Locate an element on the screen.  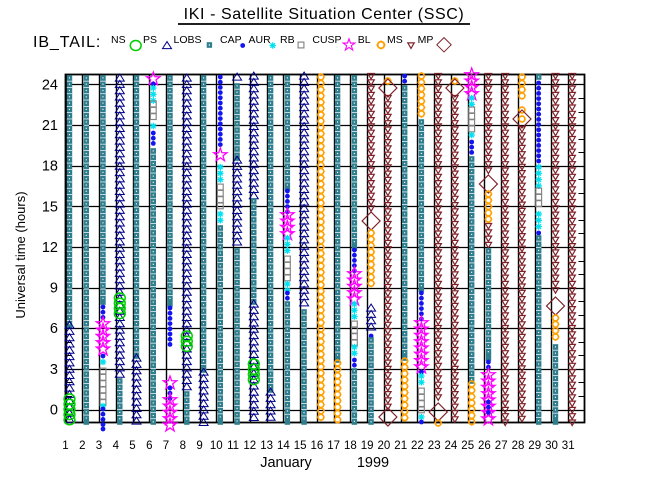
svg-text: 2 is located at coordinates (82, 446).